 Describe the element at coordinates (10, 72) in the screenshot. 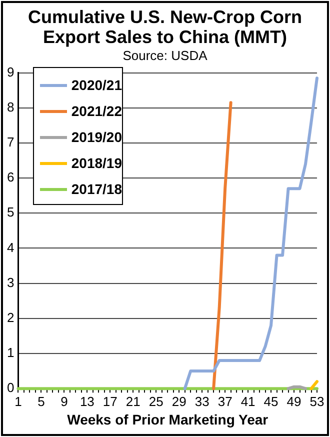

I see `y-tick-label: 9` at that location.